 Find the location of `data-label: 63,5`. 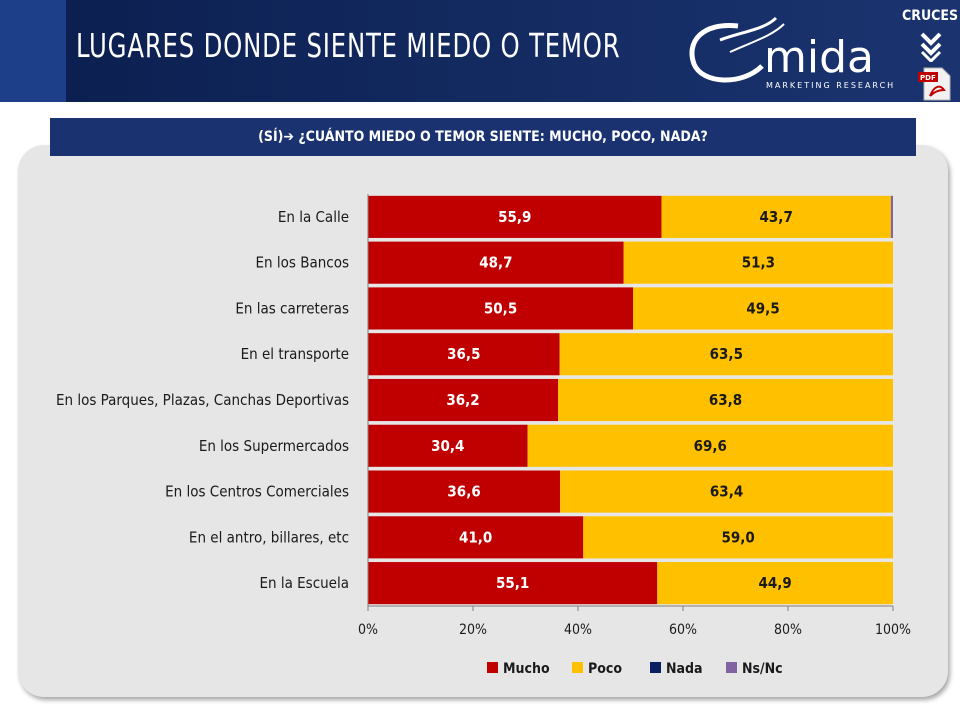

data-label: 63,5 is located at coordinates (726, 354).